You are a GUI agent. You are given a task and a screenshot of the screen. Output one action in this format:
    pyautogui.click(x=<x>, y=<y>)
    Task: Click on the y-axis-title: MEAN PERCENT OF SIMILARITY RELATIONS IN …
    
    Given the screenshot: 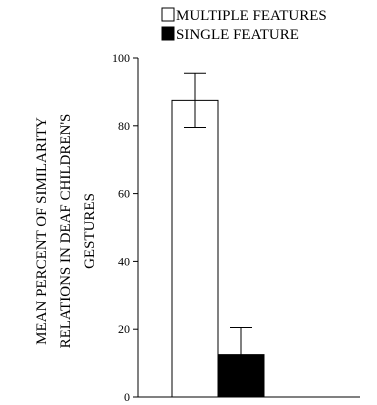 What is the action you would take?
    pyautogui.click(x=66, y=231)
    